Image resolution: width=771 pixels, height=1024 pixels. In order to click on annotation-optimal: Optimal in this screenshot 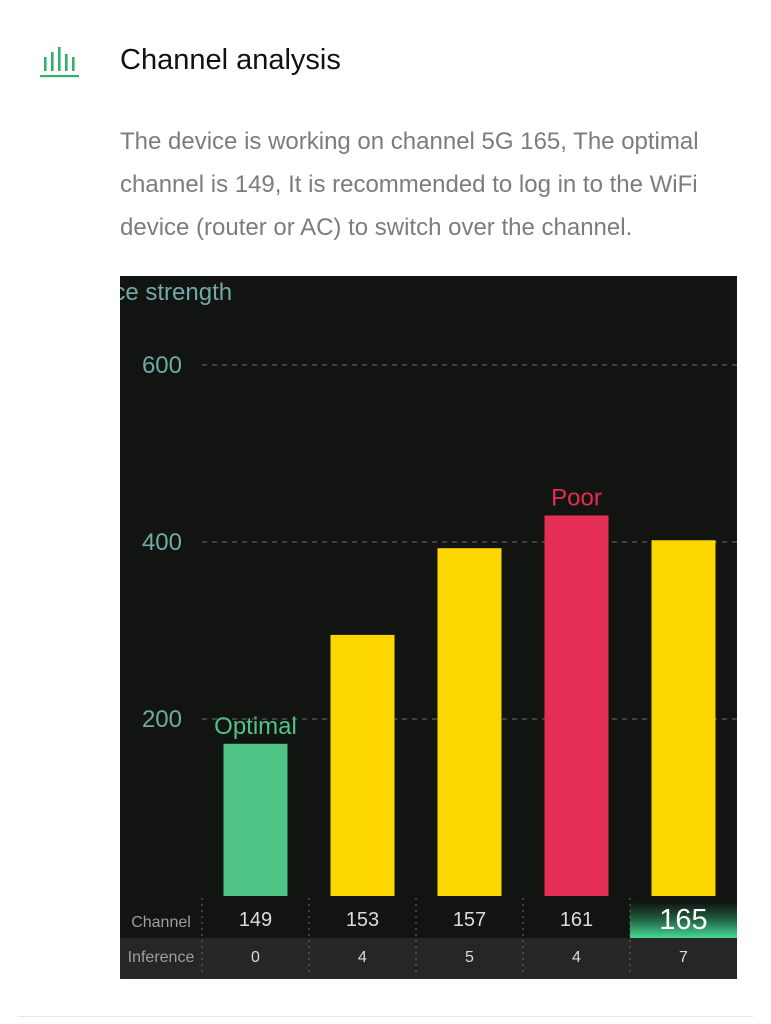, I will do `click(255, 726)`.